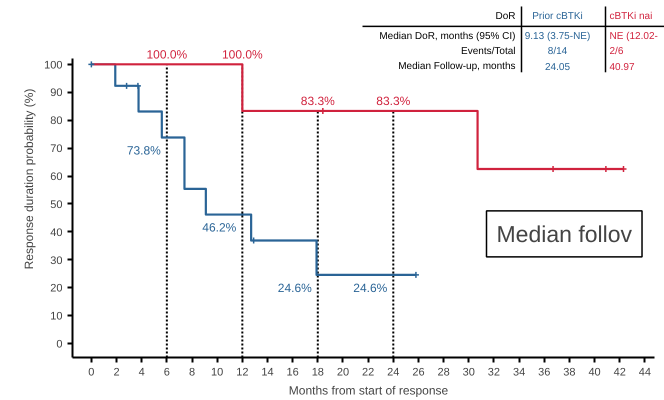 This screenshot has width=664, height=400. What do you see at coordinates (468, 372) in the screenshot?
I see `x-tick-label: 30` at bounding box center [468, 372].